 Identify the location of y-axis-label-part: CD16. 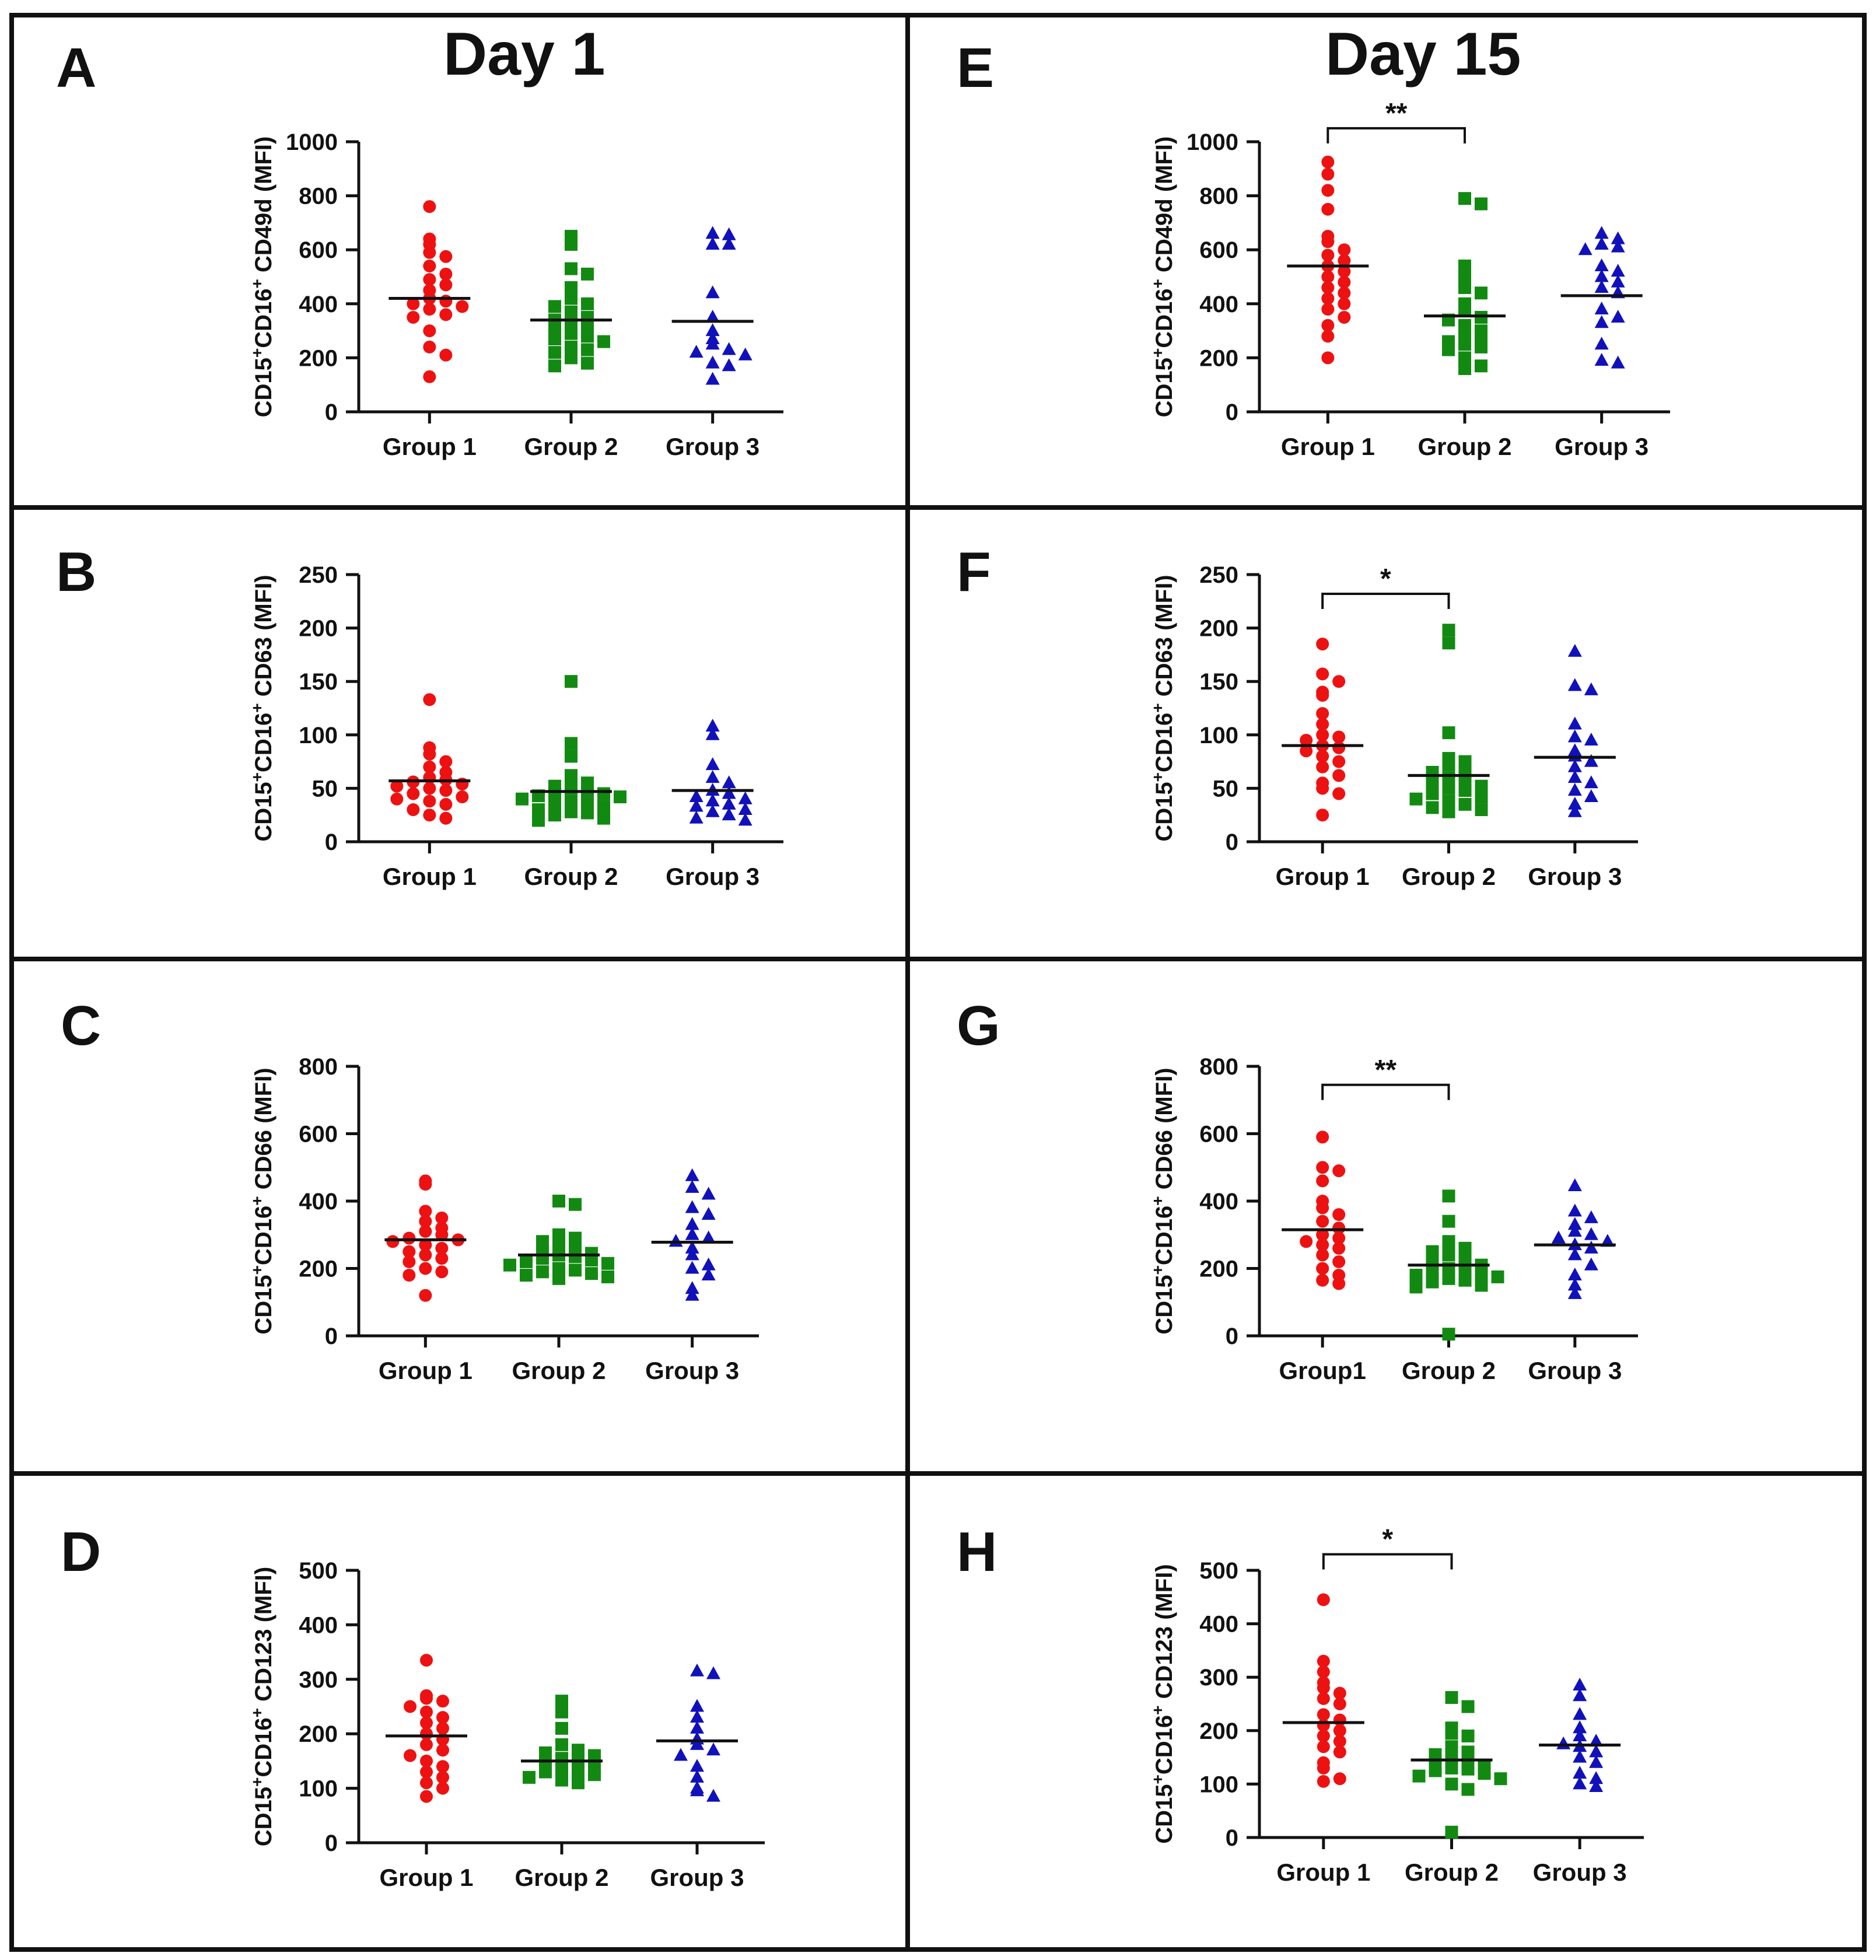
(263, 743).